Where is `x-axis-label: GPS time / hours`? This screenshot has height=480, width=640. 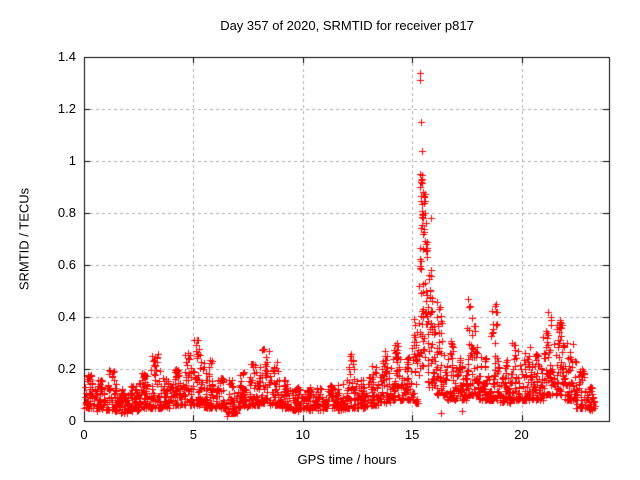
x-axis-label: GPS time / hours is located at coordinates (347, 459).